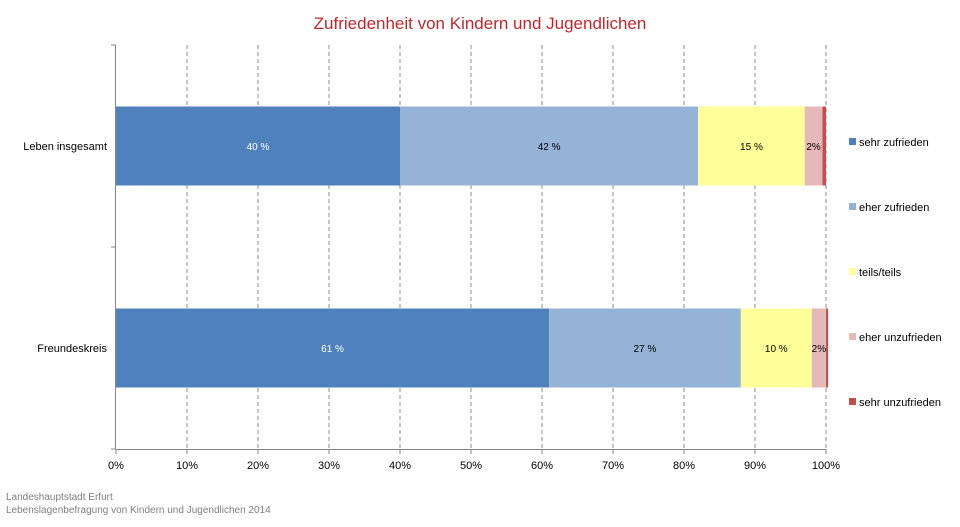 This screenshot has height=527, width=960. What do you see at coordinates (187, 466) in the screenshot?
I see `x-tick-label: 10%` at bounding box center [187, 466].